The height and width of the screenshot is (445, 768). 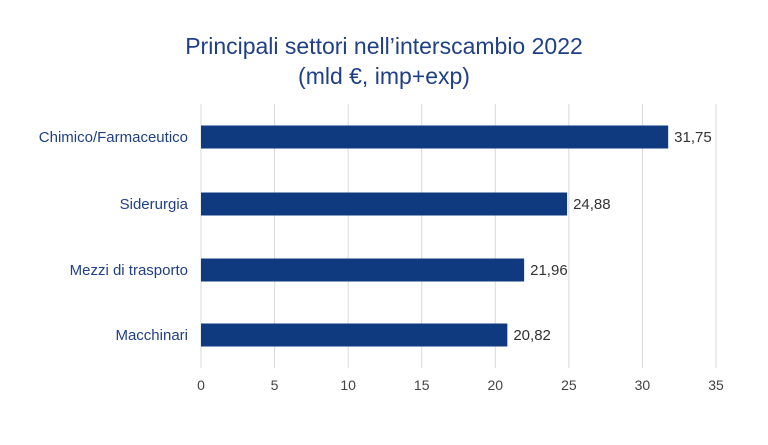 I want to click on x-tick-label-10: 10, so click(x=348, y=385).